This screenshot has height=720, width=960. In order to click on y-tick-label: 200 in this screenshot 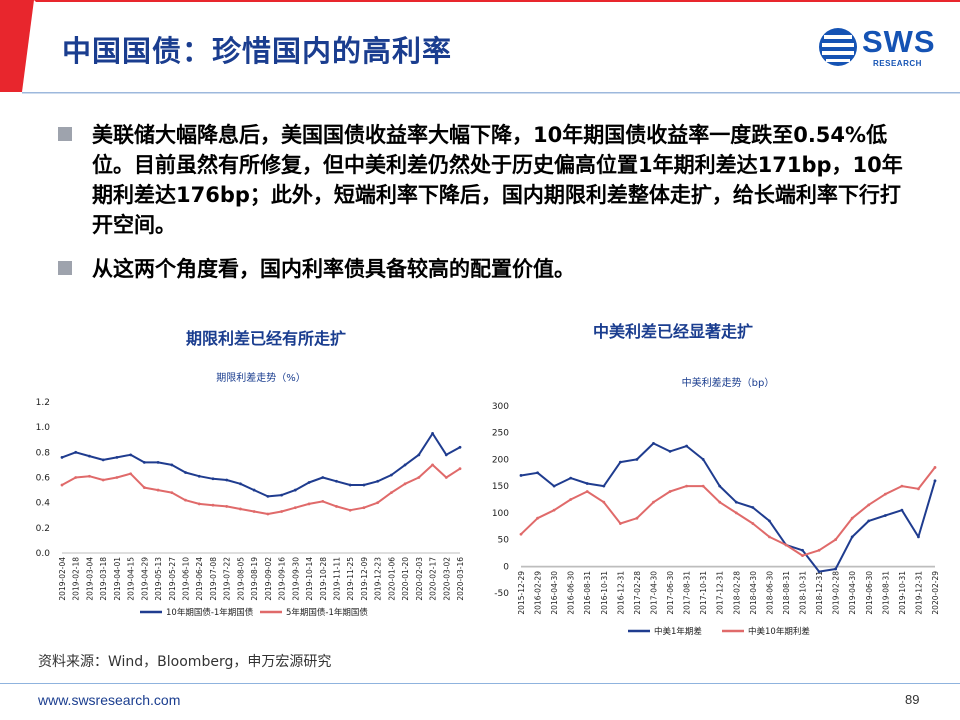, I will do `click(500, 460)`.